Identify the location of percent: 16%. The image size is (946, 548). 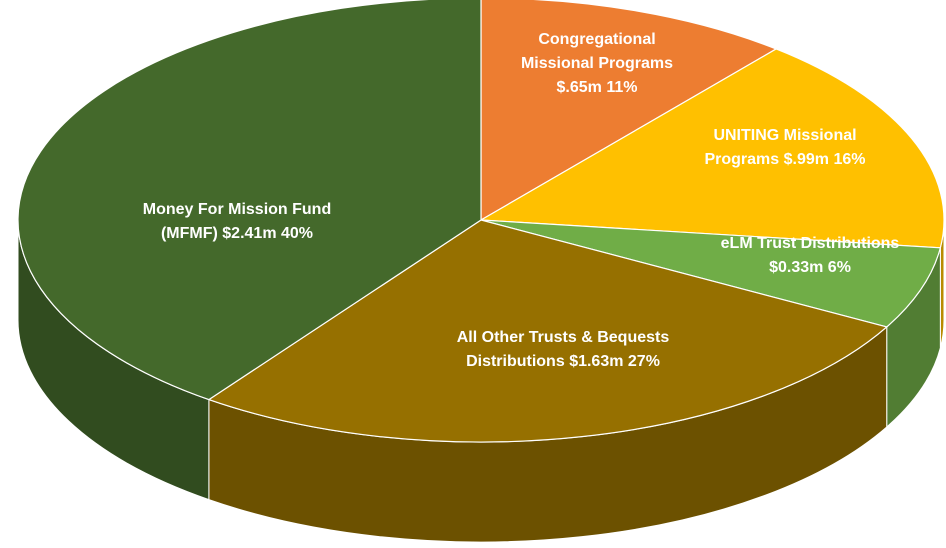
(849, 159).